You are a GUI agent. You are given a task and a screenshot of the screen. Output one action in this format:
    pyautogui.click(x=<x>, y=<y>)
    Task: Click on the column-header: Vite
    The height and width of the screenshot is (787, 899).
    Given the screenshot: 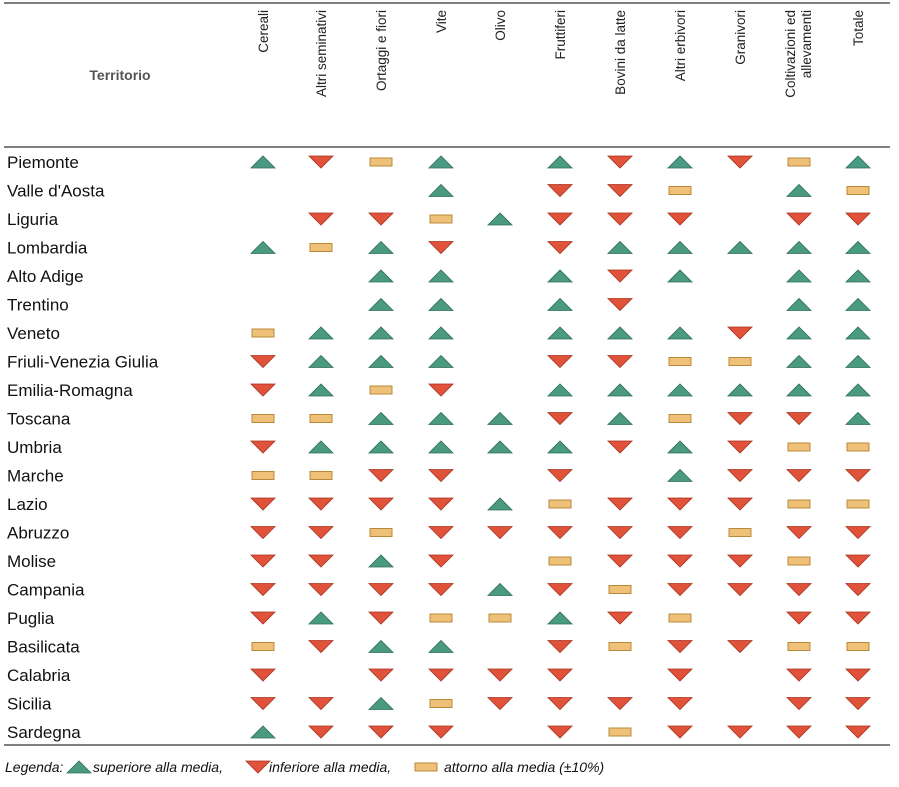 What is the action you would take?
    pyautogui.click(x=441, y=21)
    